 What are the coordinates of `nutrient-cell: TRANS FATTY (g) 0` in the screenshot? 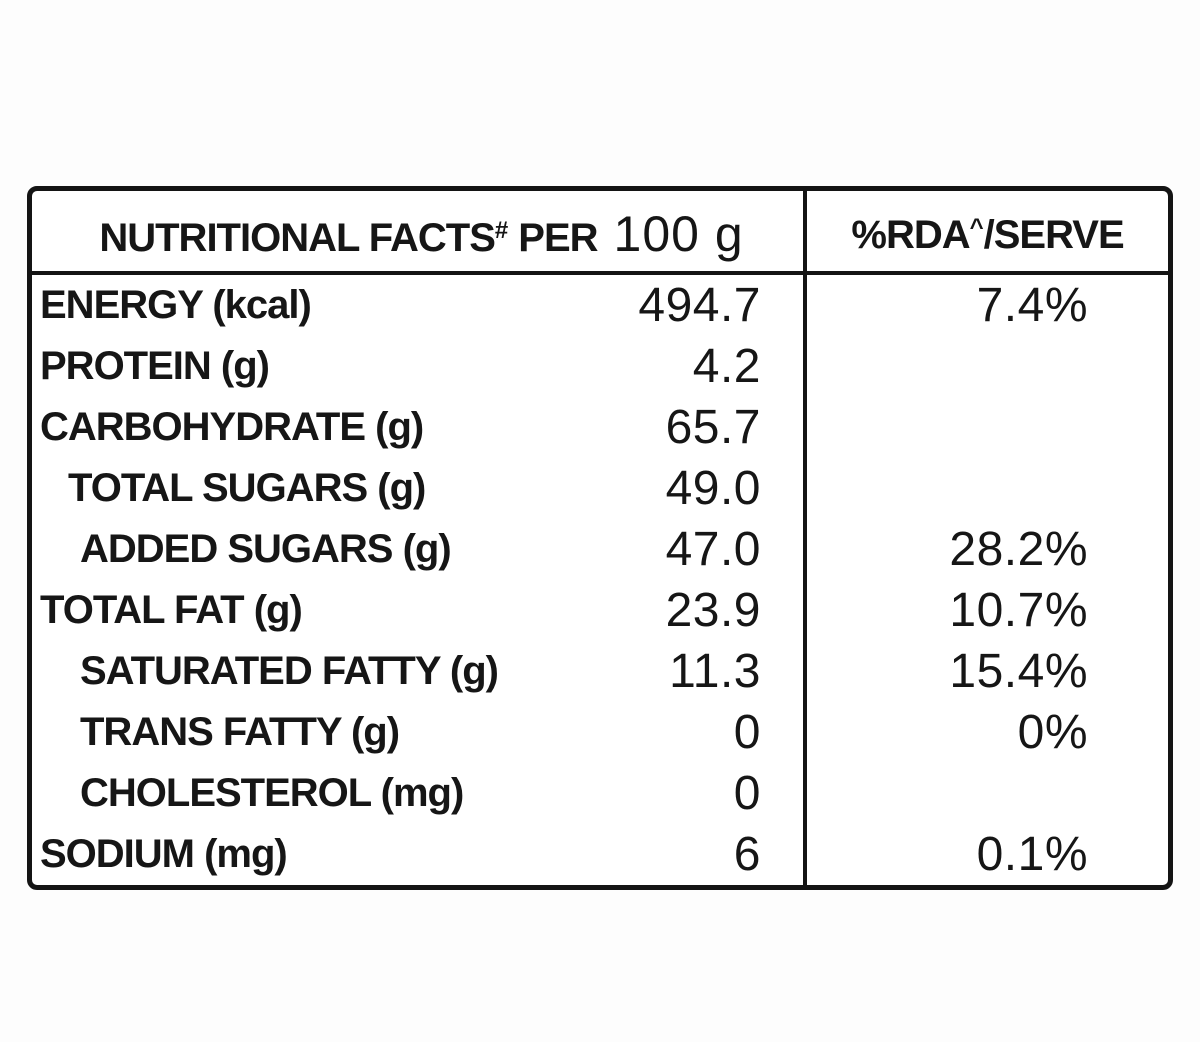 It's located at (419, 732).